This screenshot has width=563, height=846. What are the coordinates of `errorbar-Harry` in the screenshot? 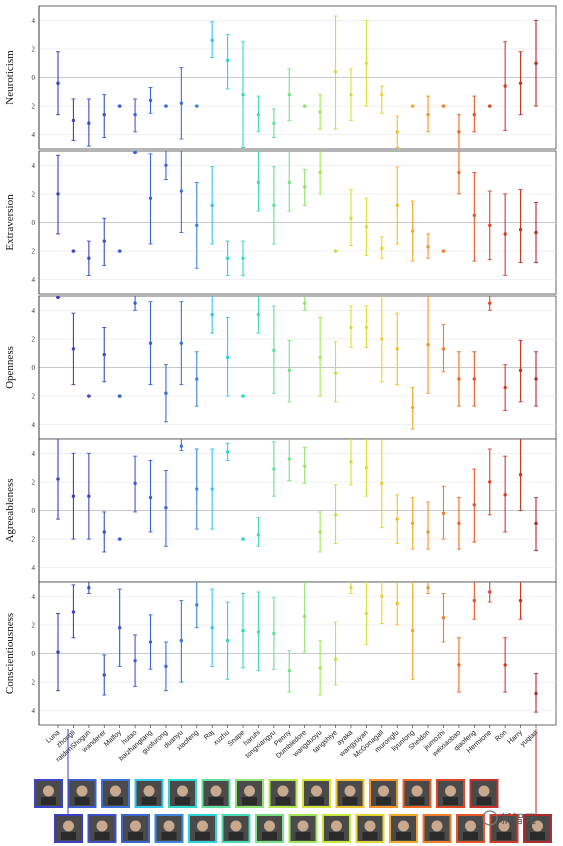 It's located at (520, 475).